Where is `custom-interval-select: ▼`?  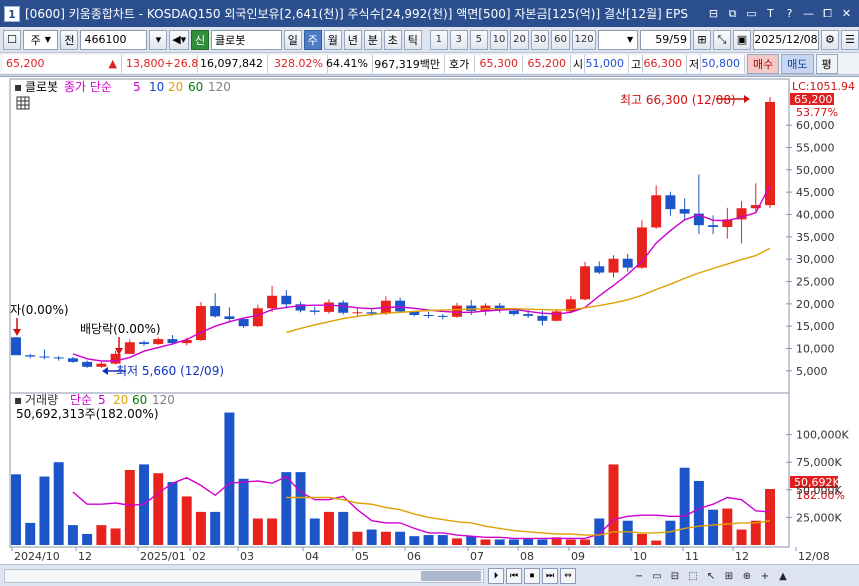
custom-interval-select: ▼ is located at coordinates (618, 39).